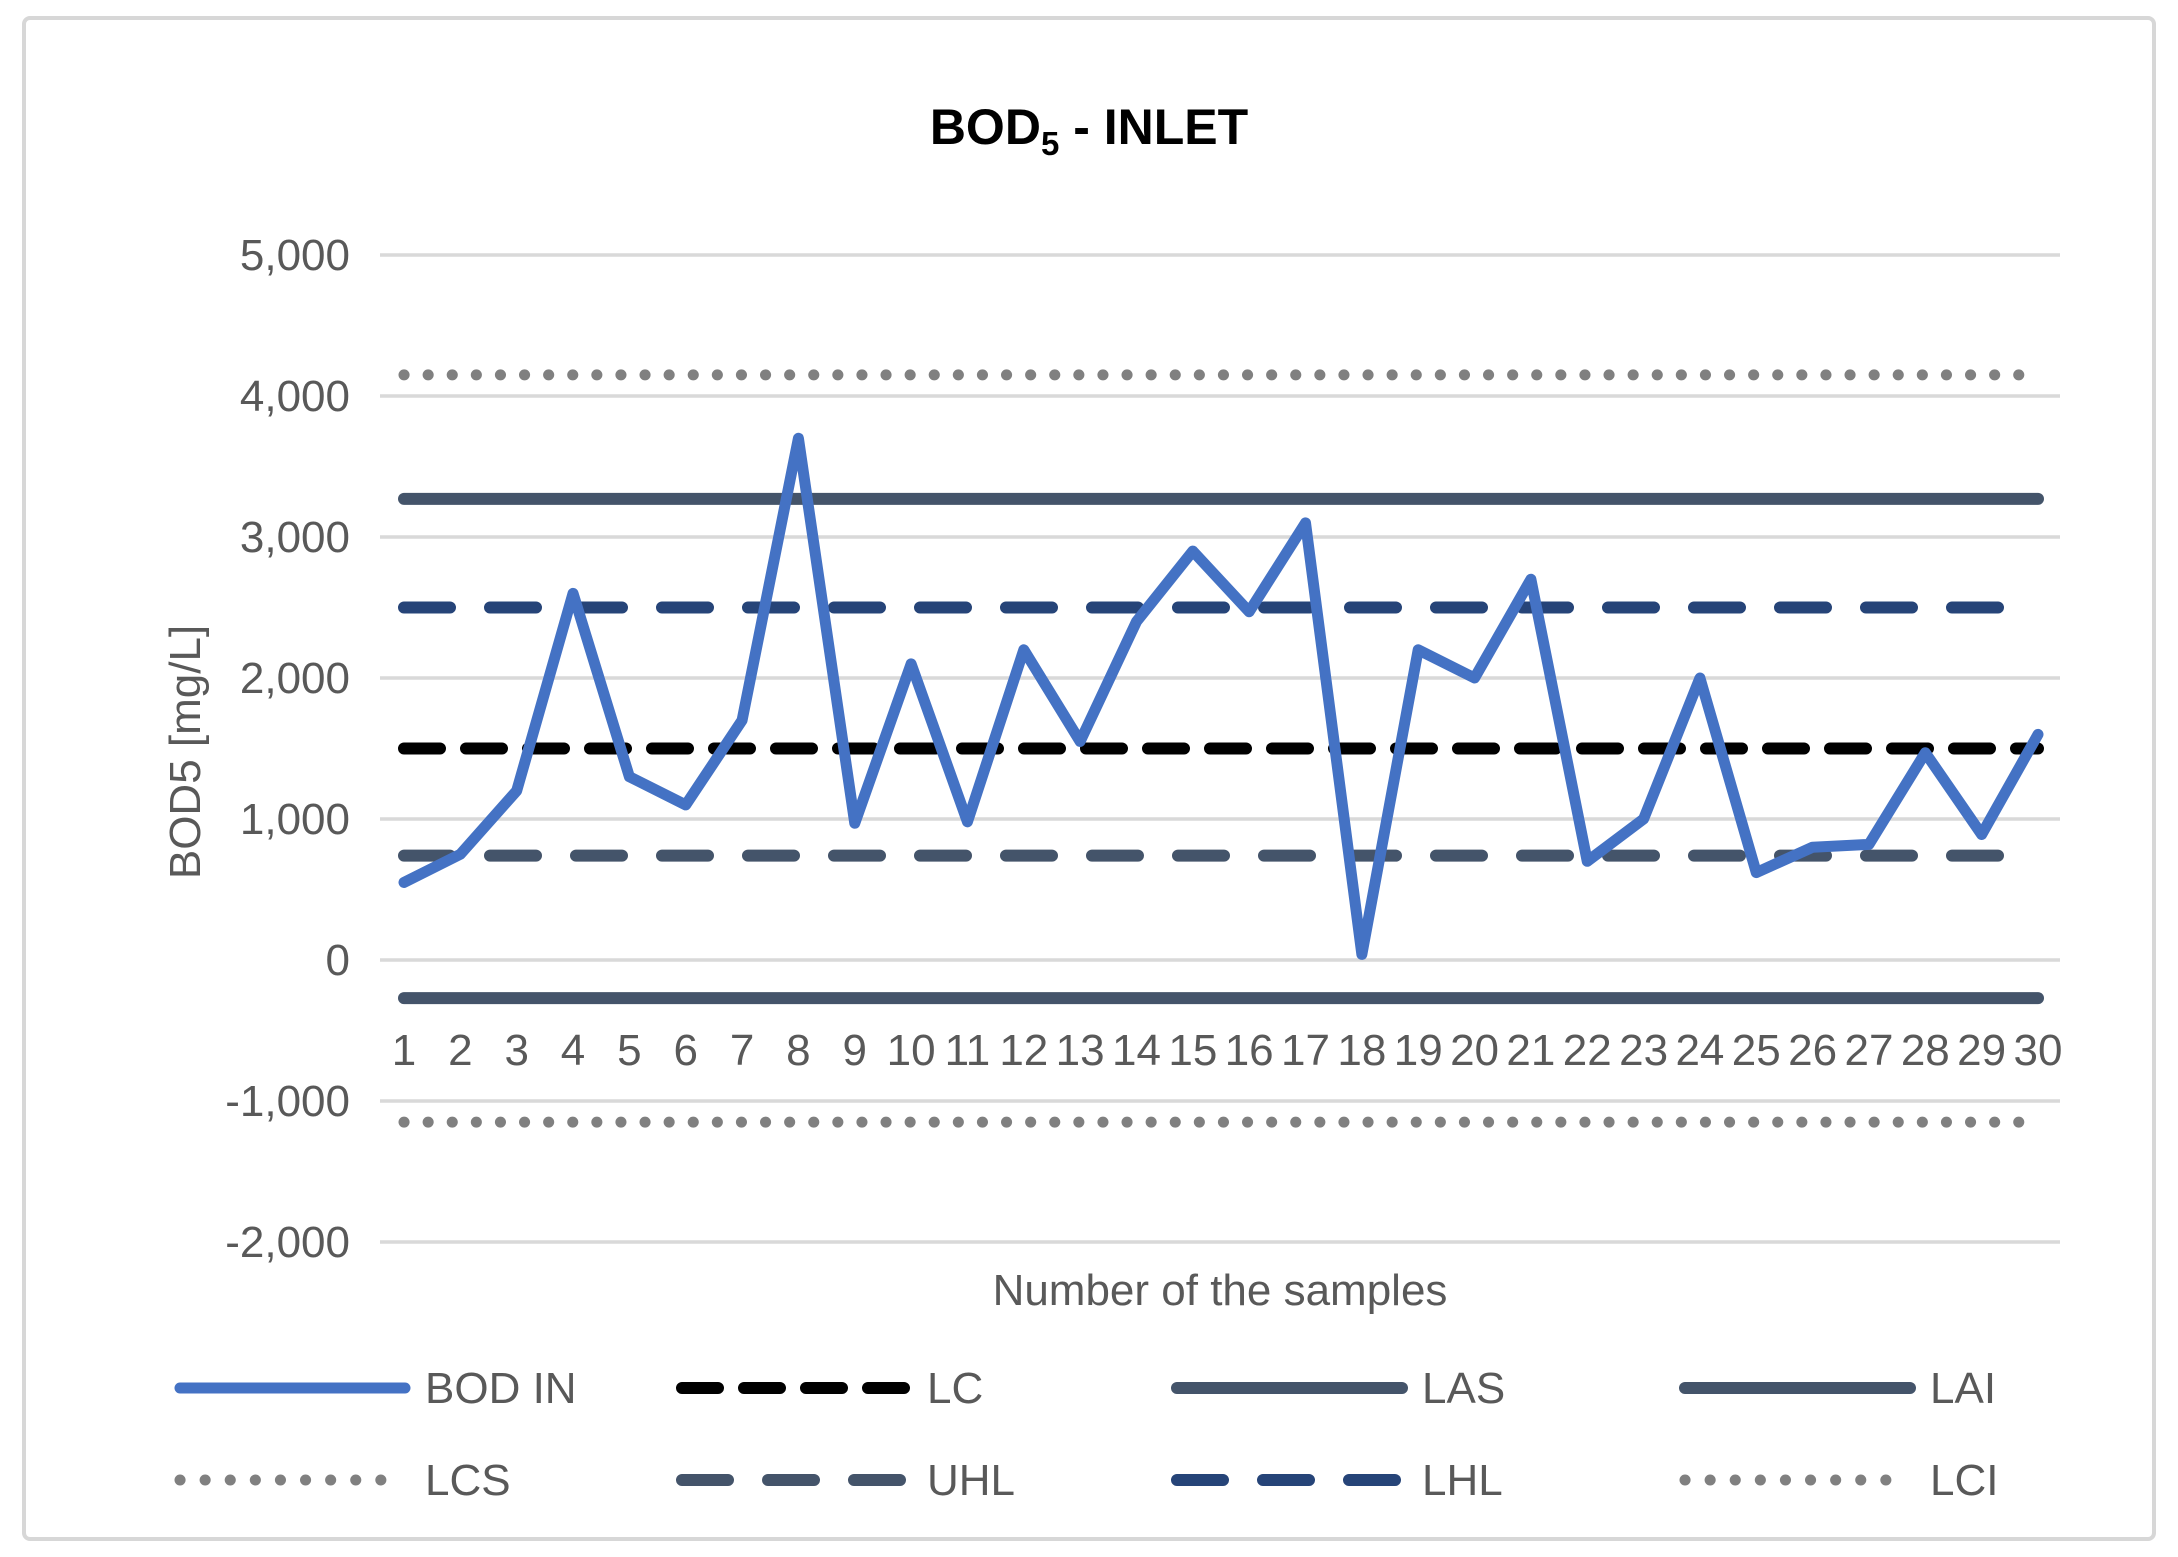  What do you see at coordinates (1530, 1050) in the screenshot?
I see `x-axis-tick-label: 21` at bounding box center [1530, 1050].